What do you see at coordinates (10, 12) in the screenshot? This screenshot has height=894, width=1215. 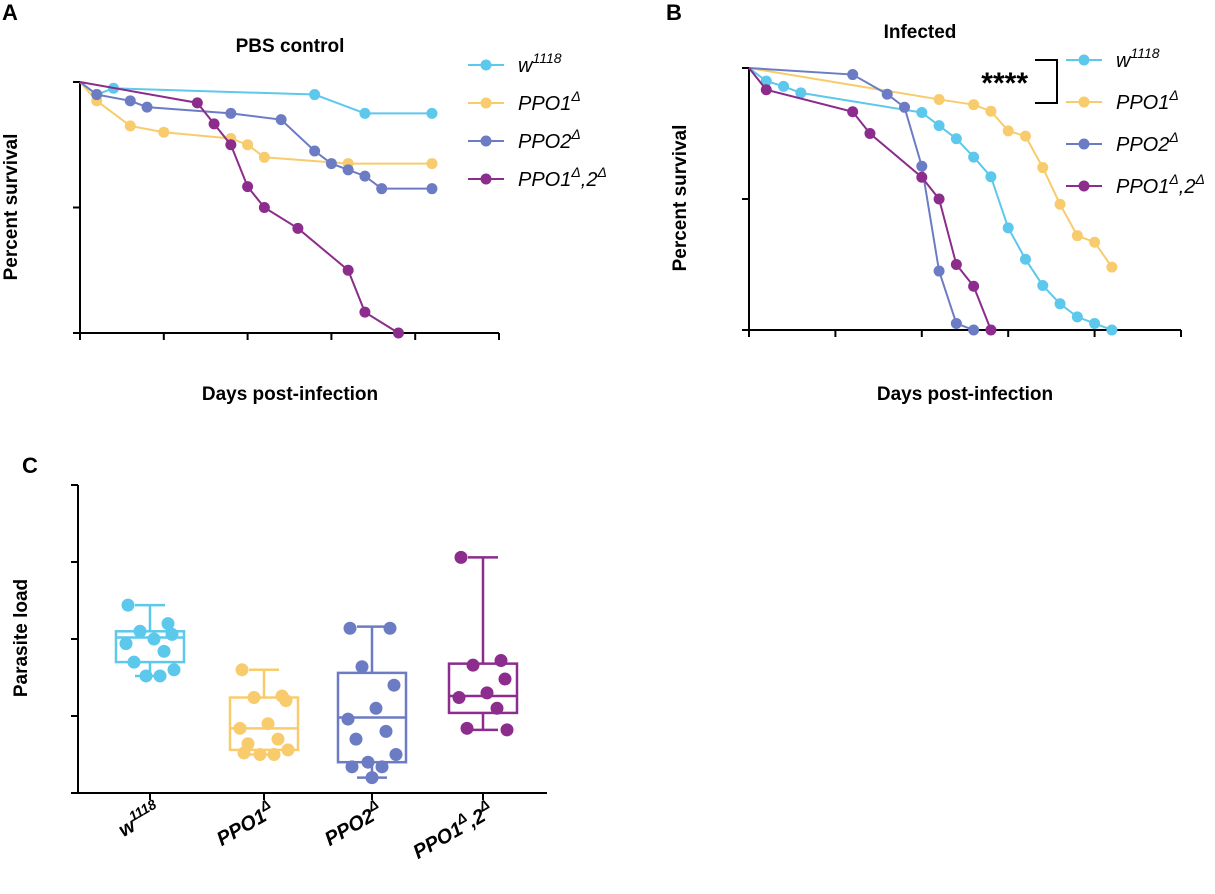 I see `panel-letter-a: A` at bounding box center [10, 12].